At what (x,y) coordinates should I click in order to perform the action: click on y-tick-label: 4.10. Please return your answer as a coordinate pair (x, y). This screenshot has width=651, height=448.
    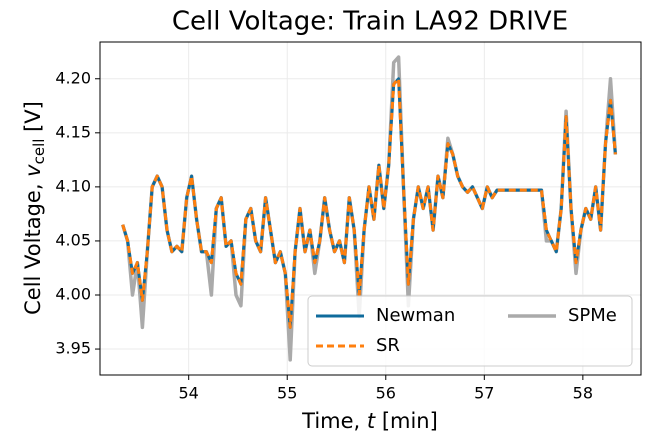
    Looking at the image, I should click on (73, 185).